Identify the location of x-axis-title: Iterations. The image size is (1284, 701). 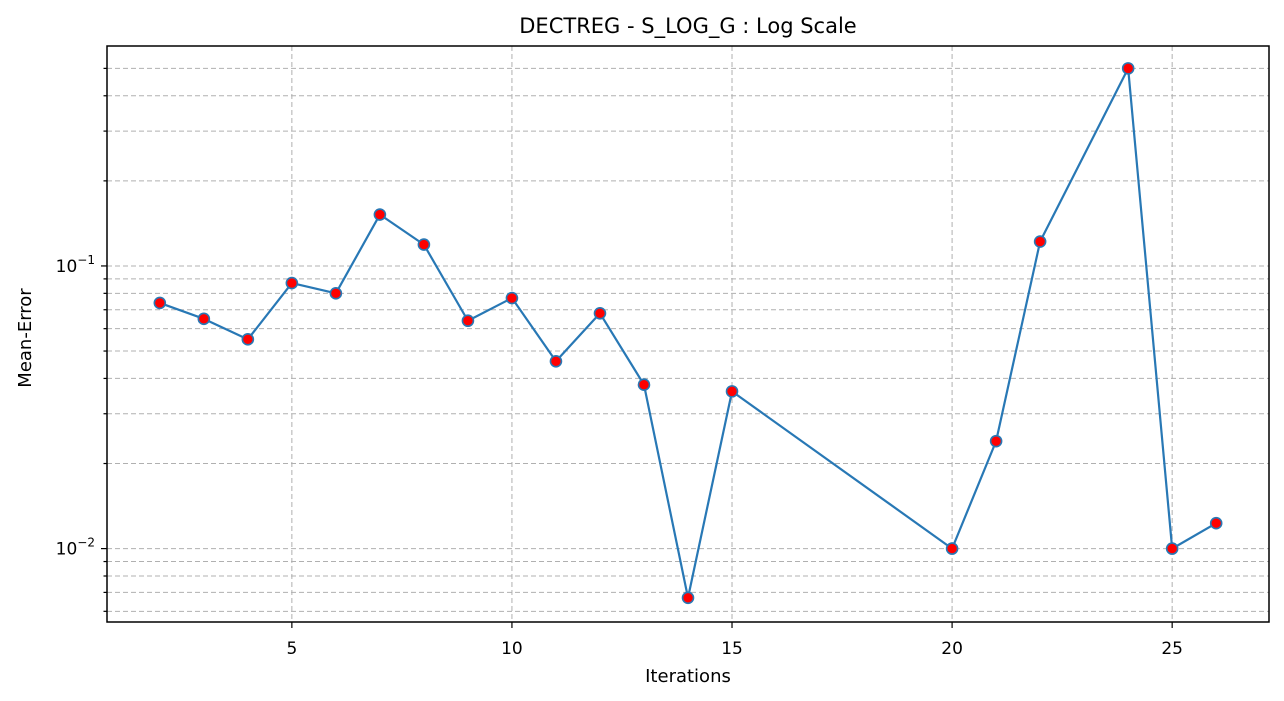
(688, 676).